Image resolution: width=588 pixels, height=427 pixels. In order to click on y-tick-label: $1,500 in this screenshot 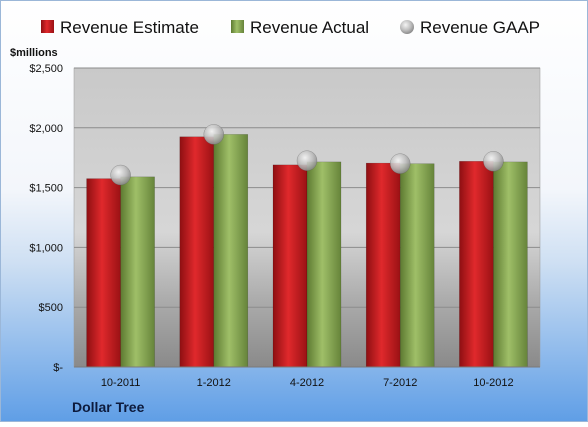, I will do `click(46, 189)`.